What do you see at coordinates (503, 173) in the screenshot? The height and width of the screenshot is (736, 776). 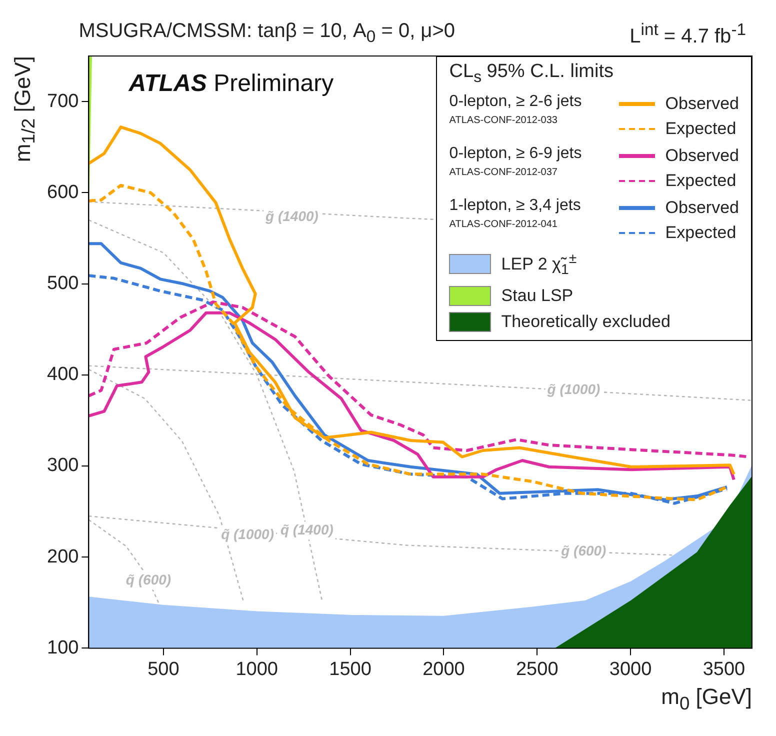 I see `annotation: ATLAS-CONF-2012-037` at bounding box center [503, 173].